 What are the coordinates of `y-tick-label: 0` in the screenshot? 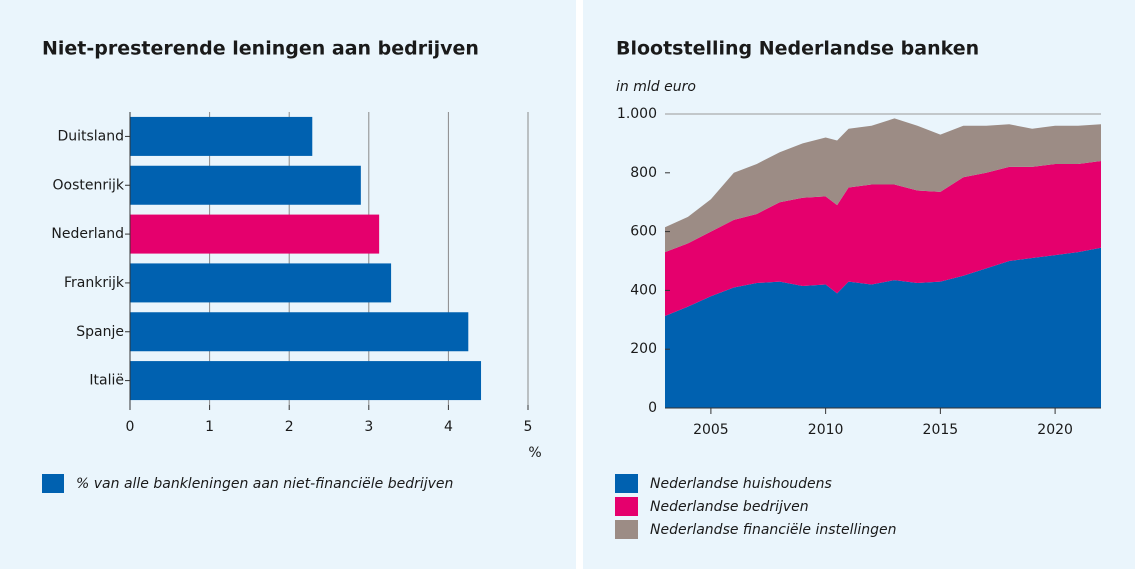 It's located at (652, 408).